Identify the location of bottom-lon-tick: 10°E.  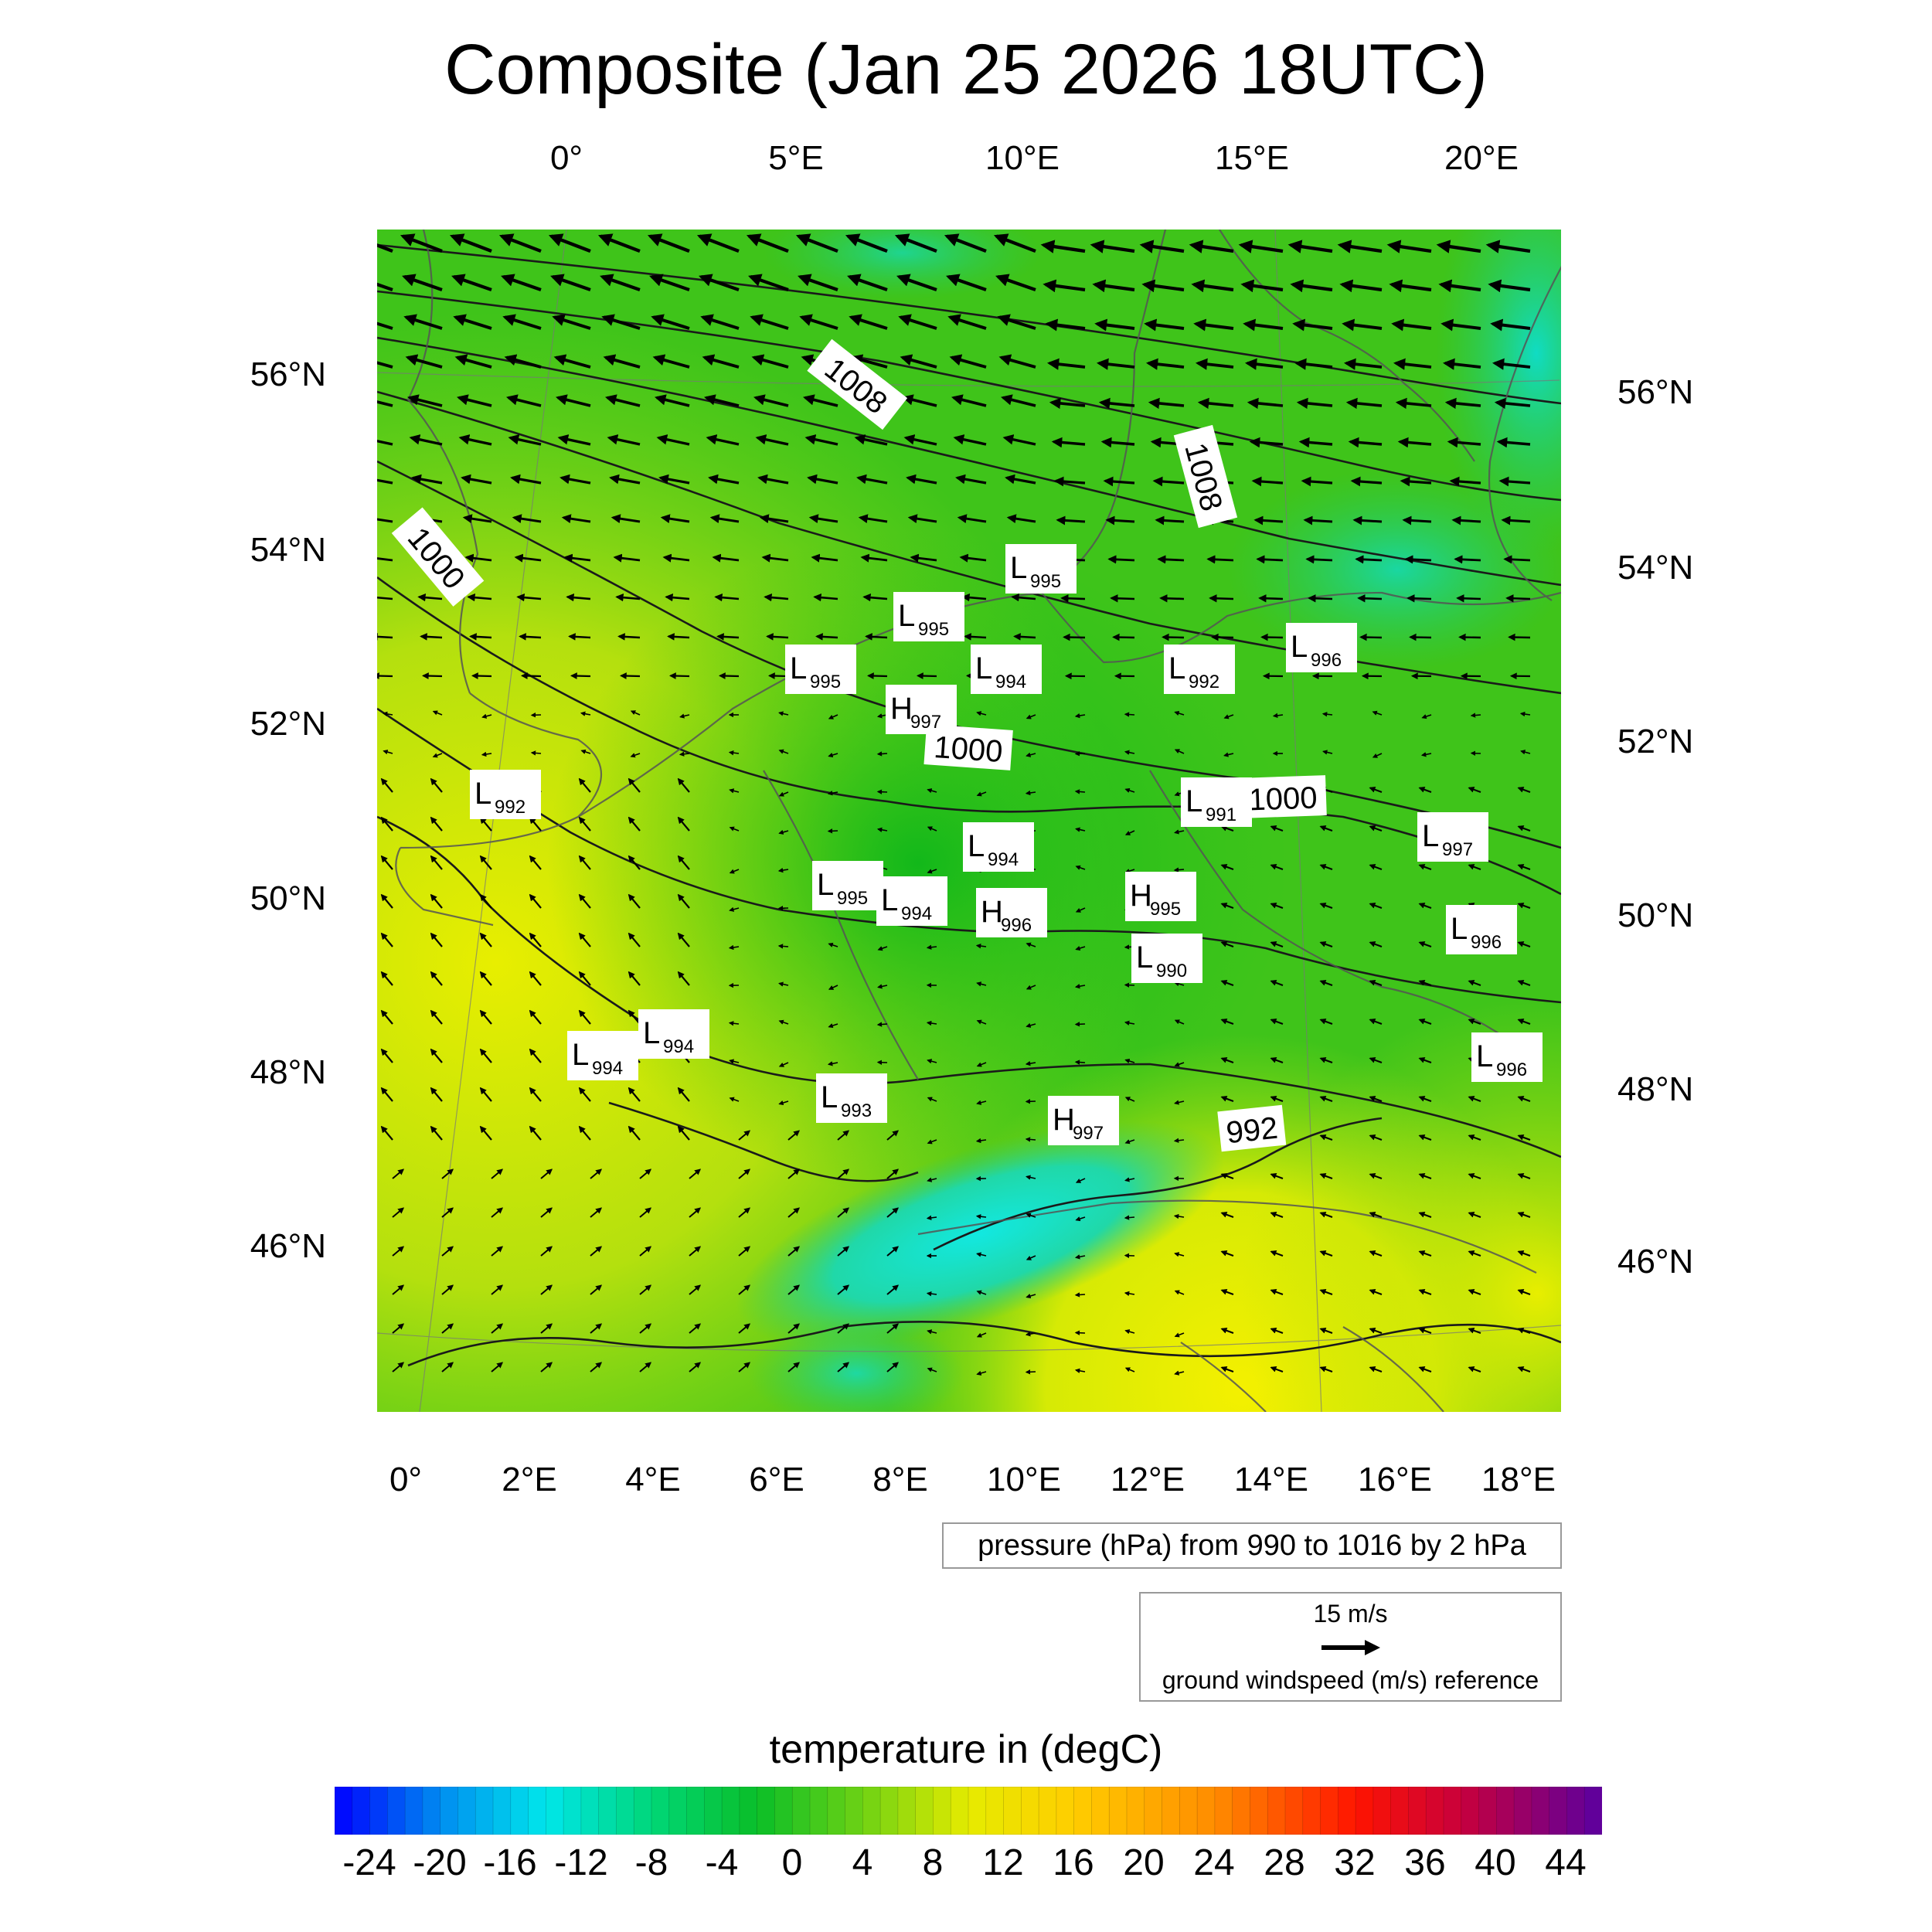
(1024, 1480).